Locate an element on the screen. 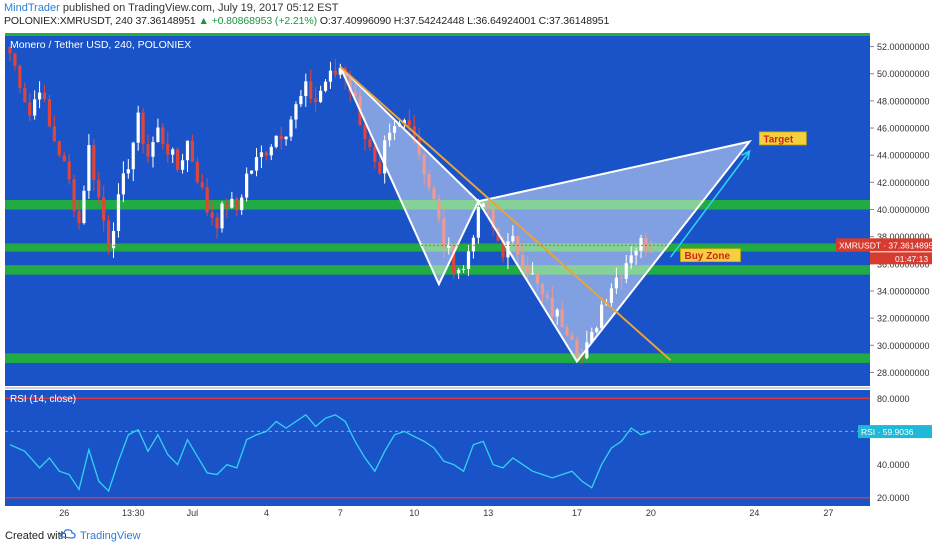 Image resolution: width=932 pixels, height=550 pixels. current-price-text: XMRUSDT · 37.36148951 is located at coordinates (885, 245).